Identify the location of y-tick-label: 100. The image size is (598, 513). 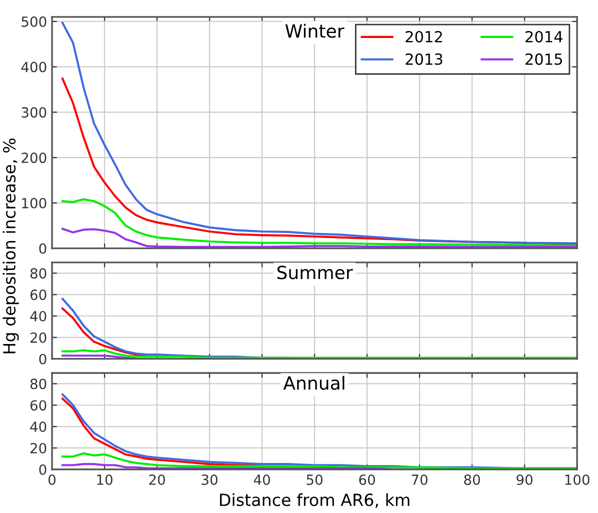
(34, 203).